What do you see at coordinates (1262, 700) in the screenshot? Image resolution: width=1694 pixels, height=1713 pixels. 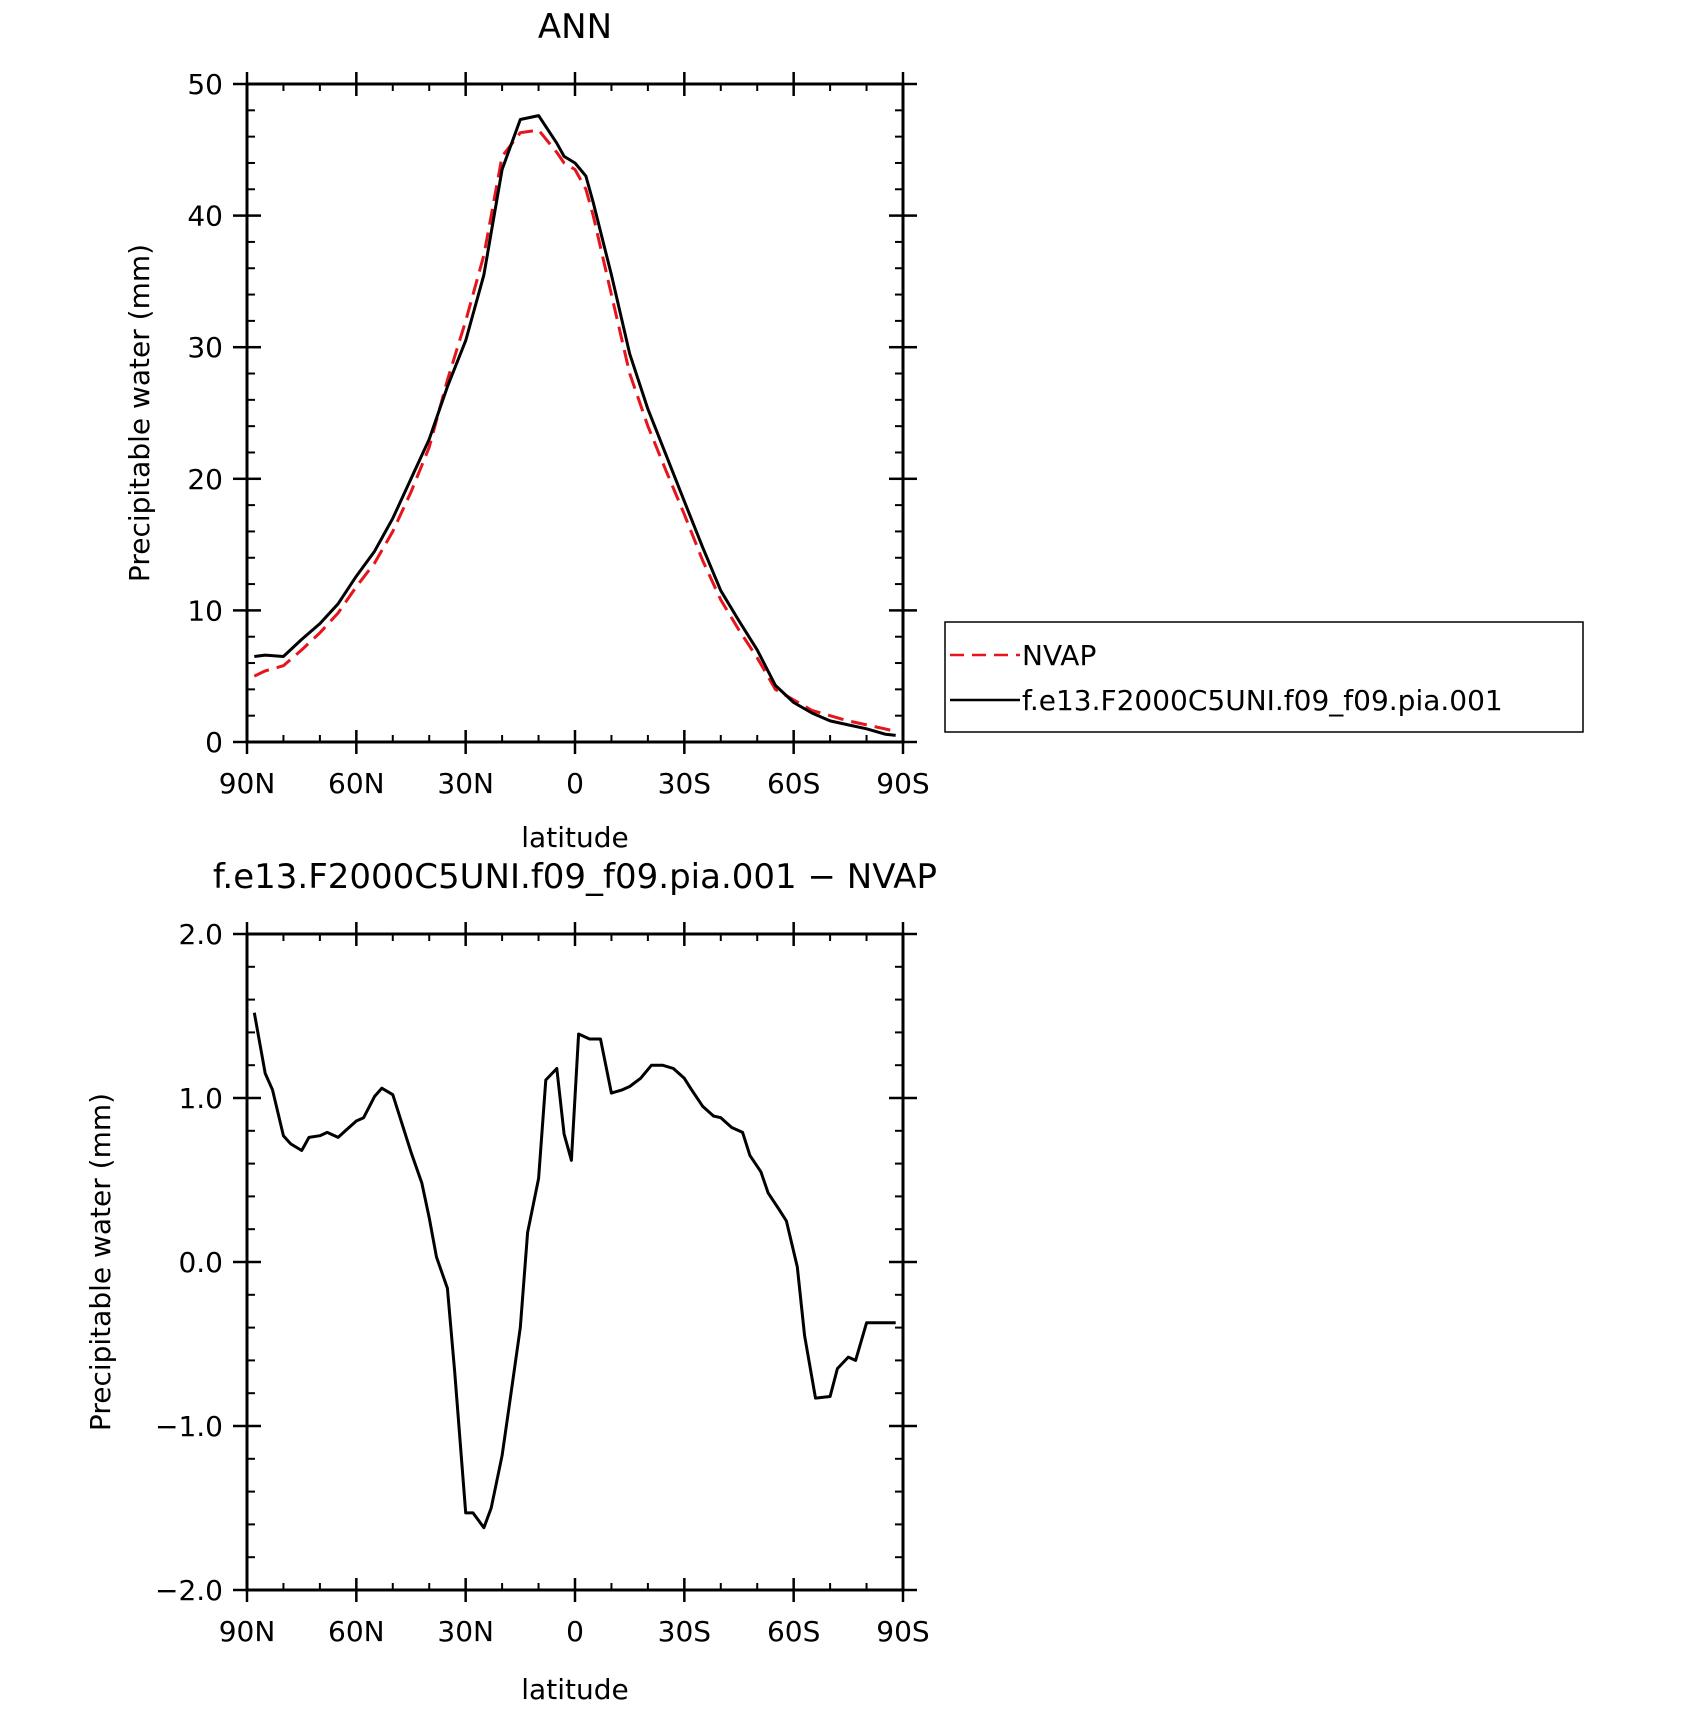 I see `legend-label-model: f.e13.F2000C5UNI.f09_f09.pia.001` at bounding box center [1262, 700].